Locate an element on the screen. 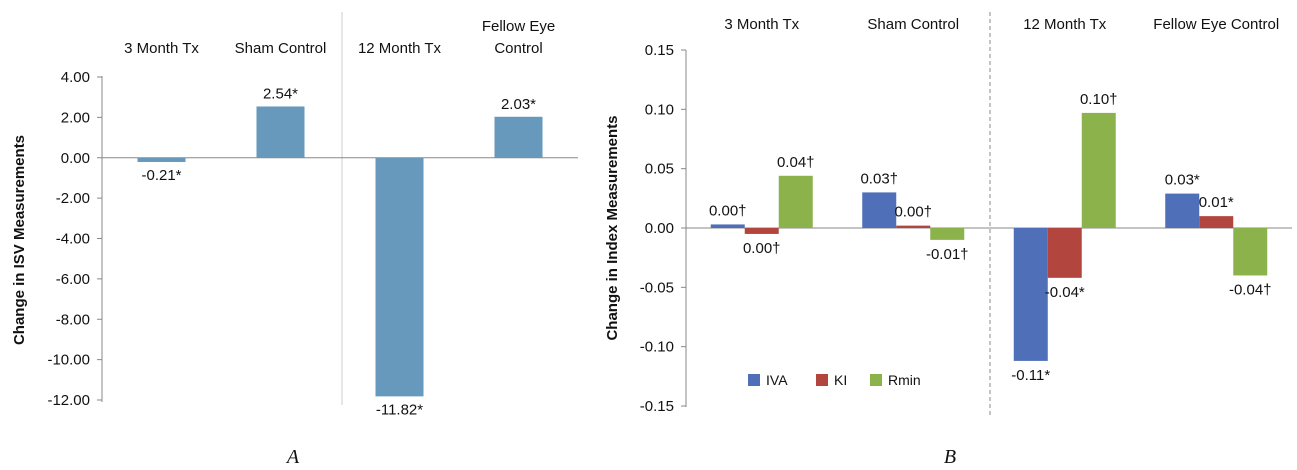 This screenshot has width=1297, height=470. legend: IVA KI Rmin is located at coordinates (834, 380).